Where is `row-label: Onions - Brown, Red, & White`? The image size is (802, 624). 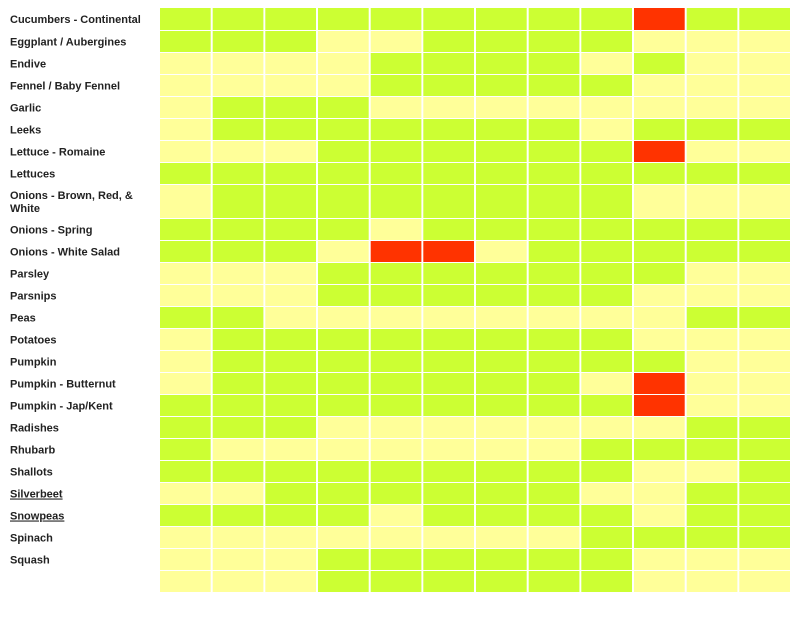
row-label: Onions - Brown, Red, & White is located at coordinates (71, 202).